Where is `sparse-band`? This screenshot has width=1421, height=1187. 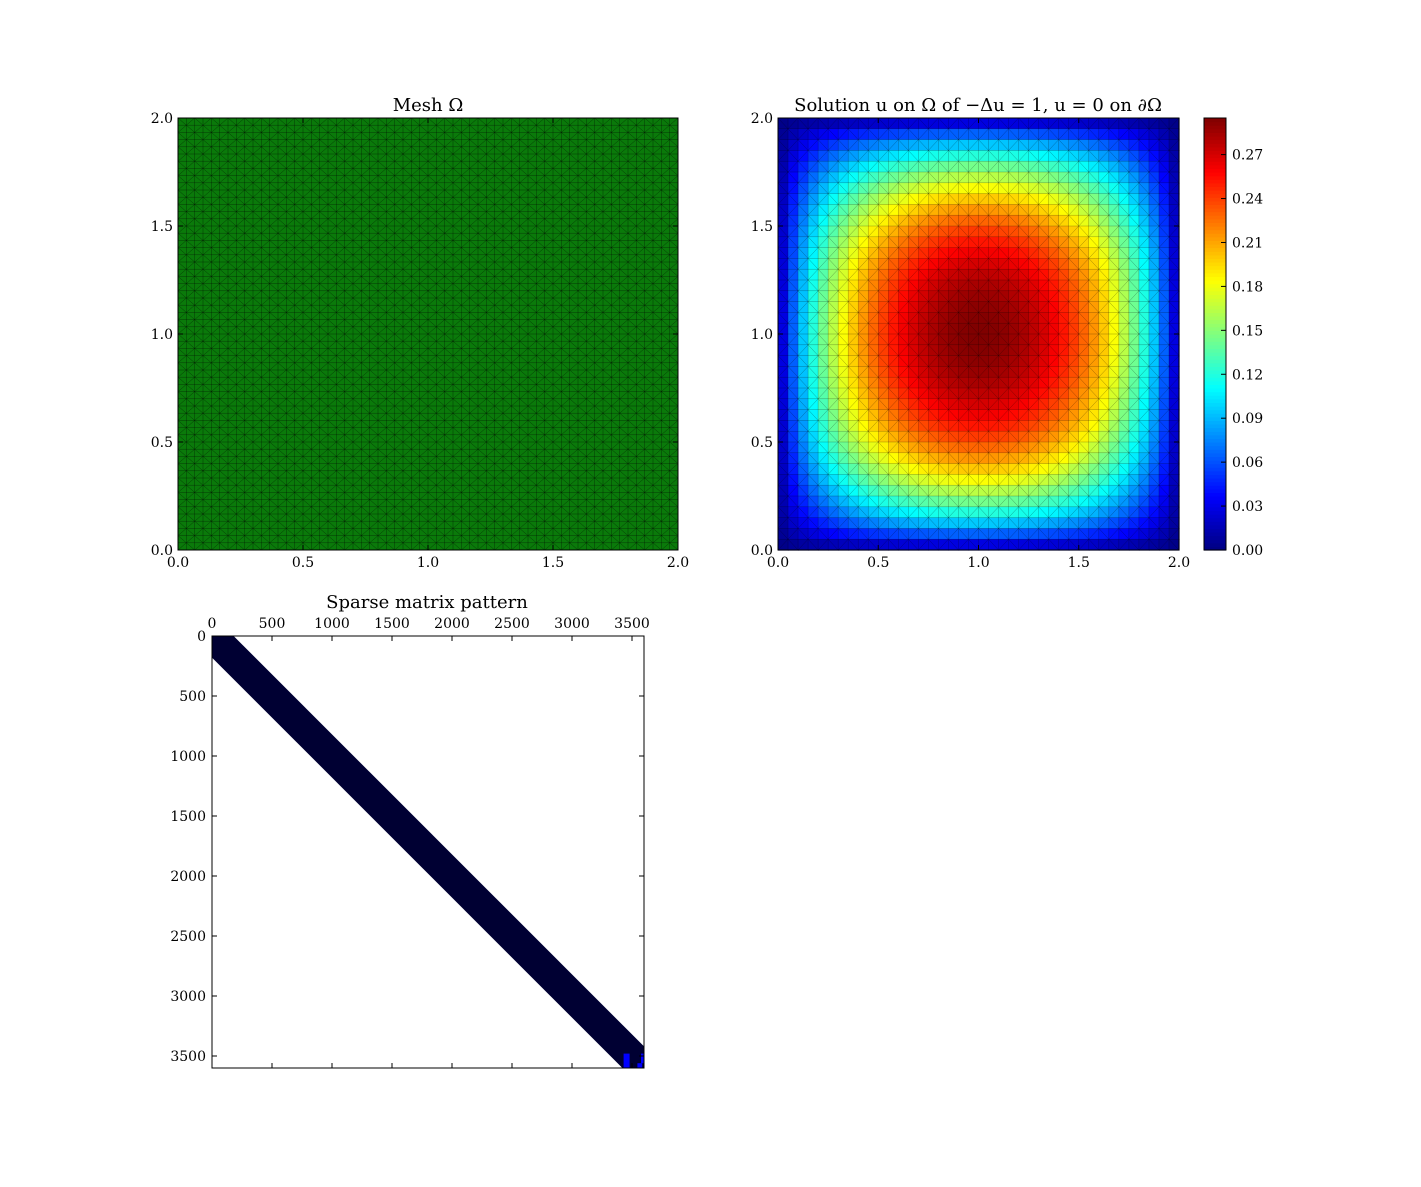
sparse-band is located at coordinates (428, 852).